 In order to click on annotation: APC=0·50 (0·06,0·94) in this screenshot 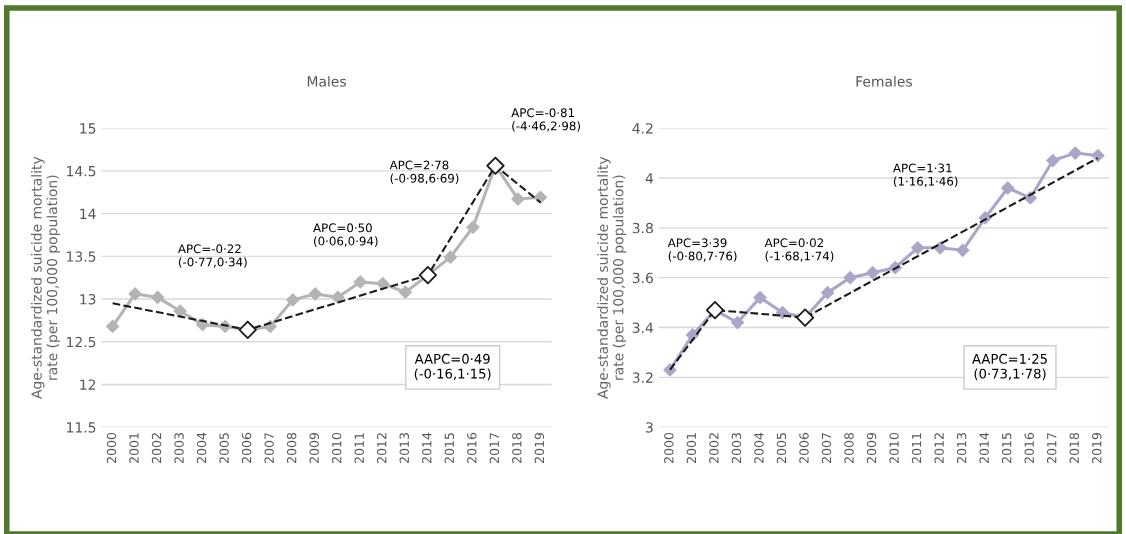, I will do `click(345, 235)`.